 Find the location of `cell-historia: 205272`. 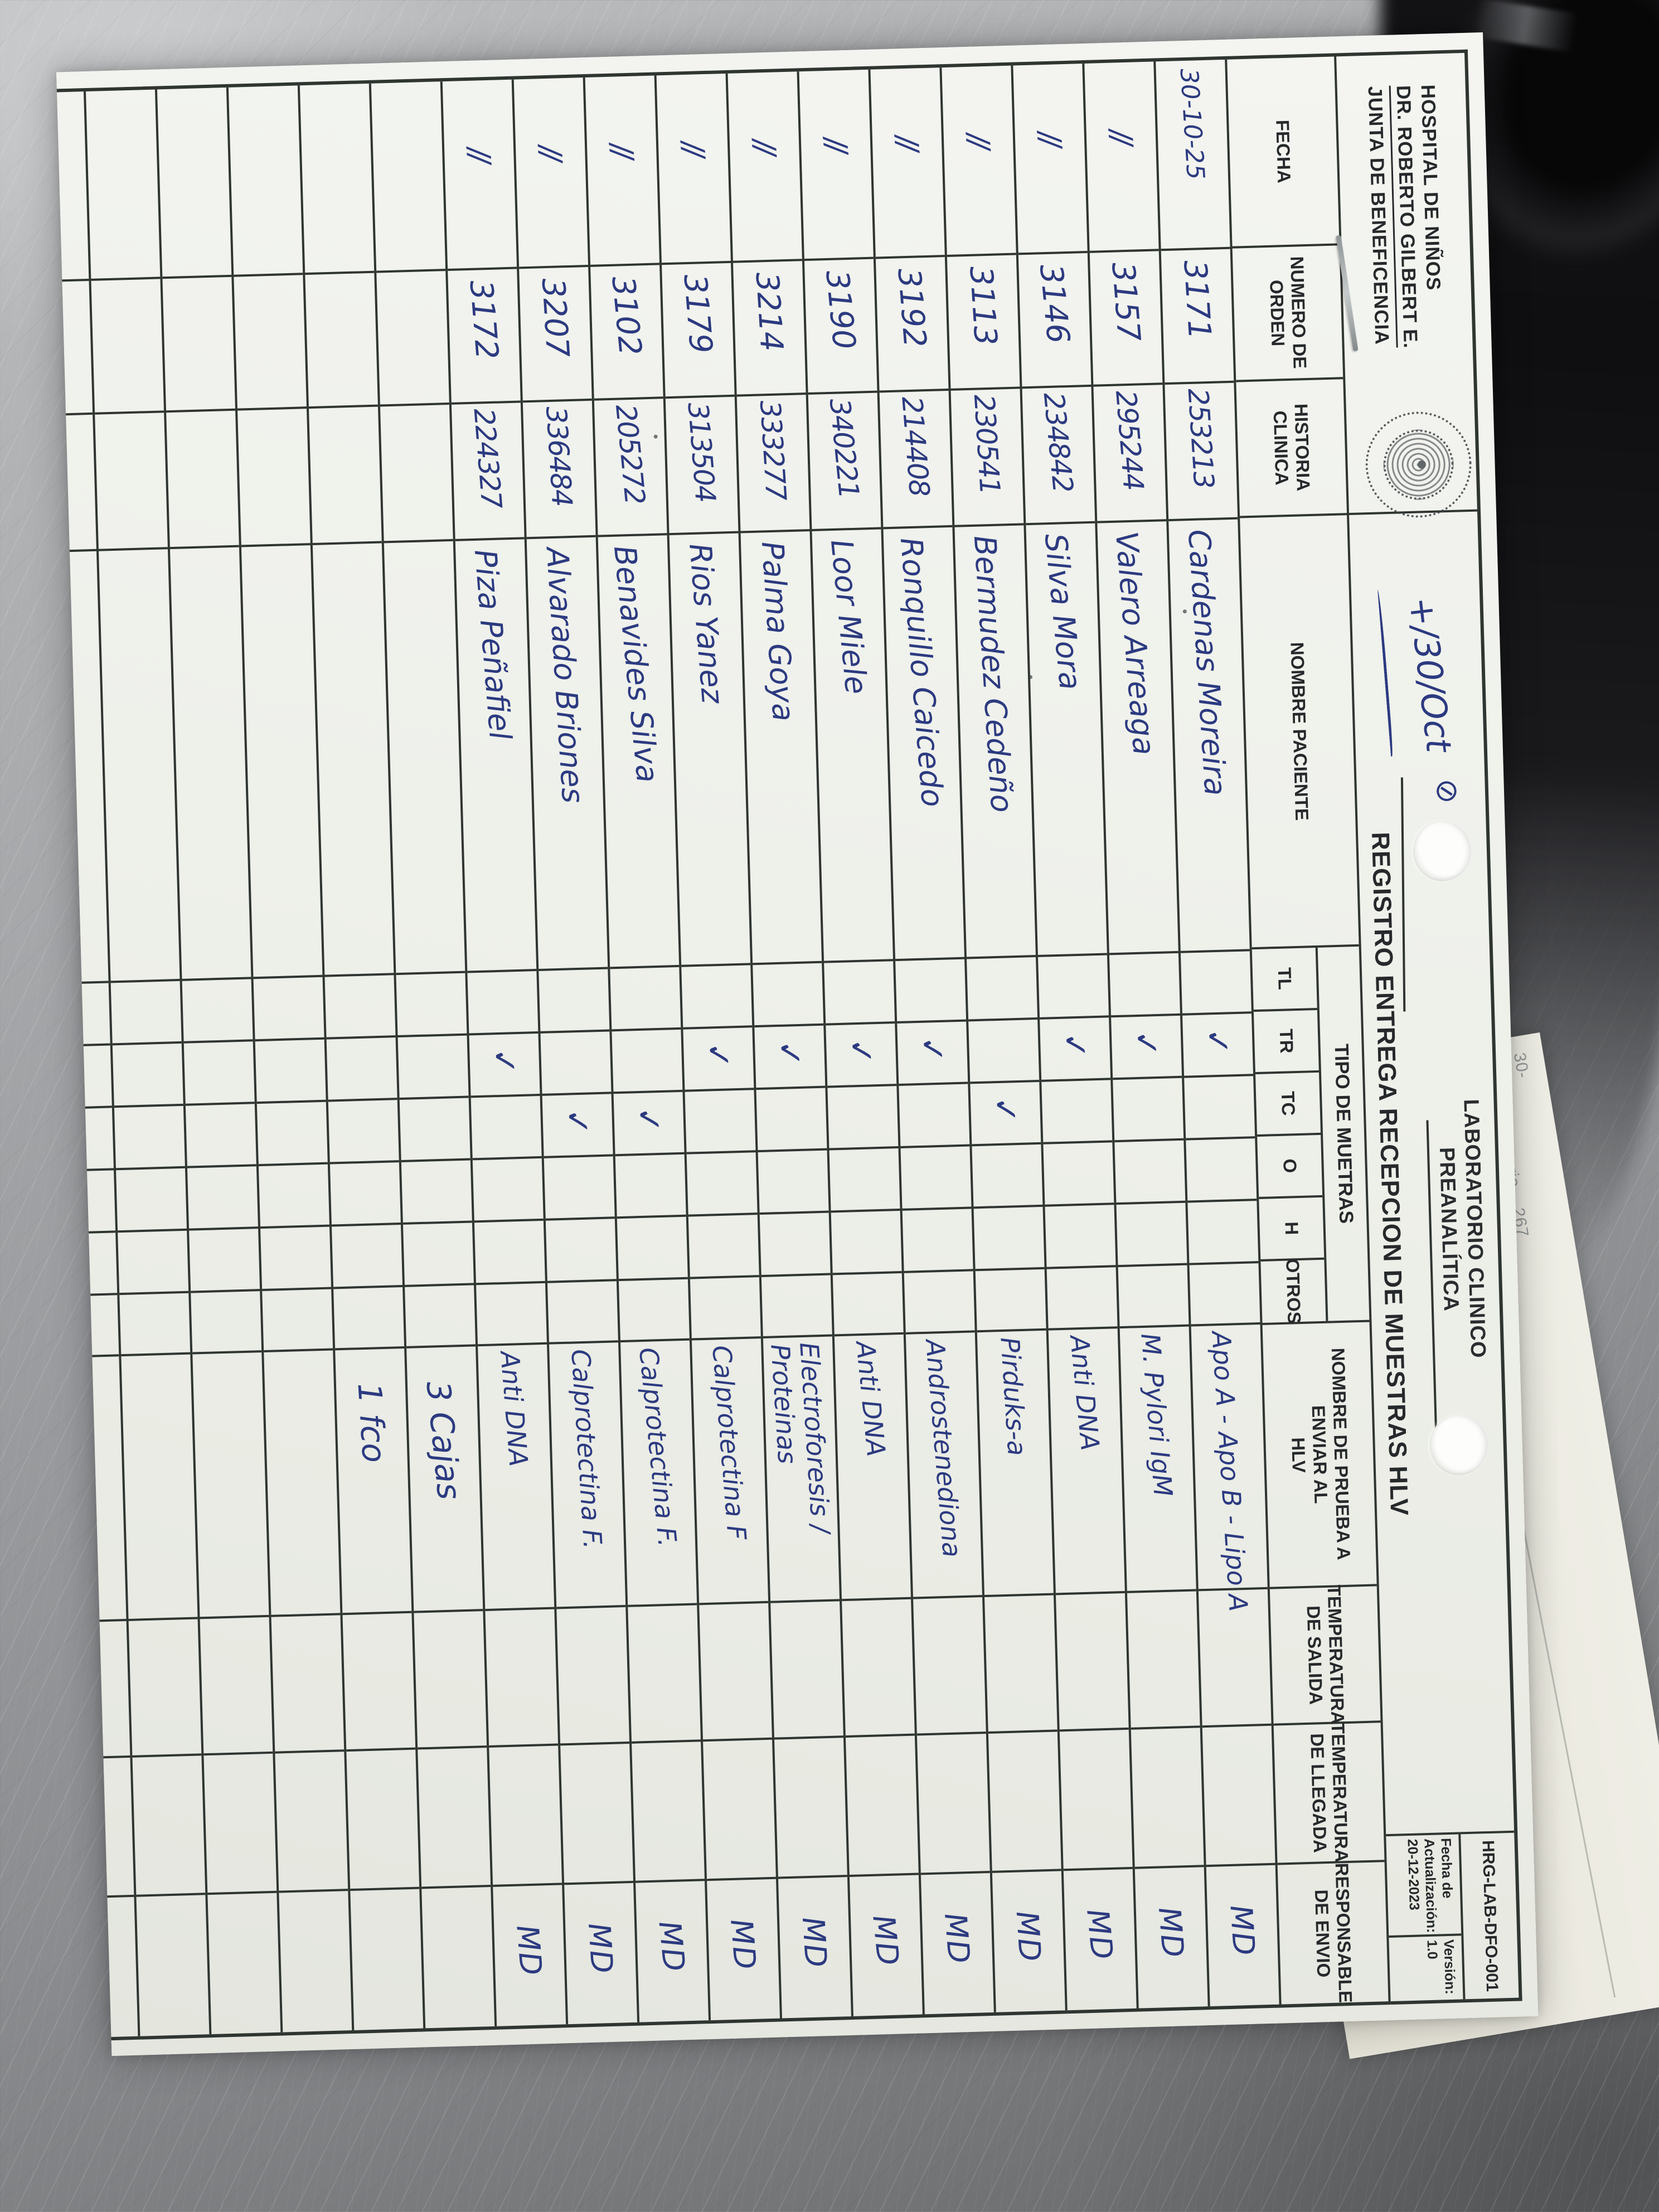

cell-historia: 205272 is located at coordinates (630, 468).